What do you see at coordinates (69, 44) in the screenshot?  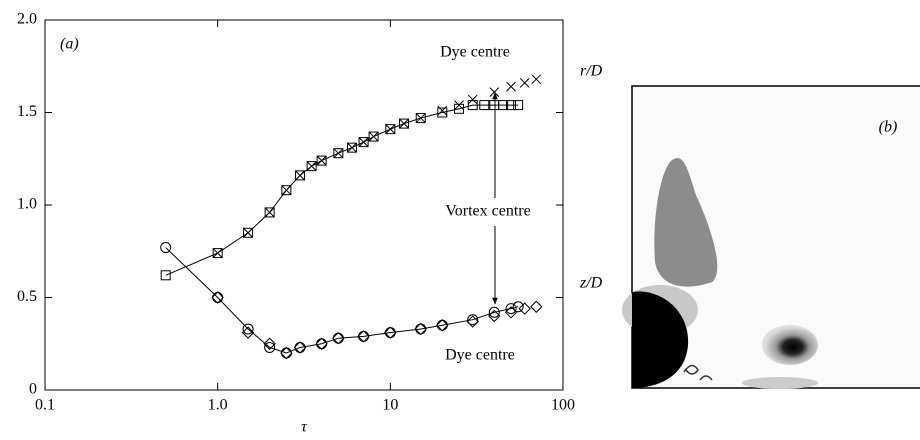 I see `panel-label: (a)` at bounding box center [69, 44].